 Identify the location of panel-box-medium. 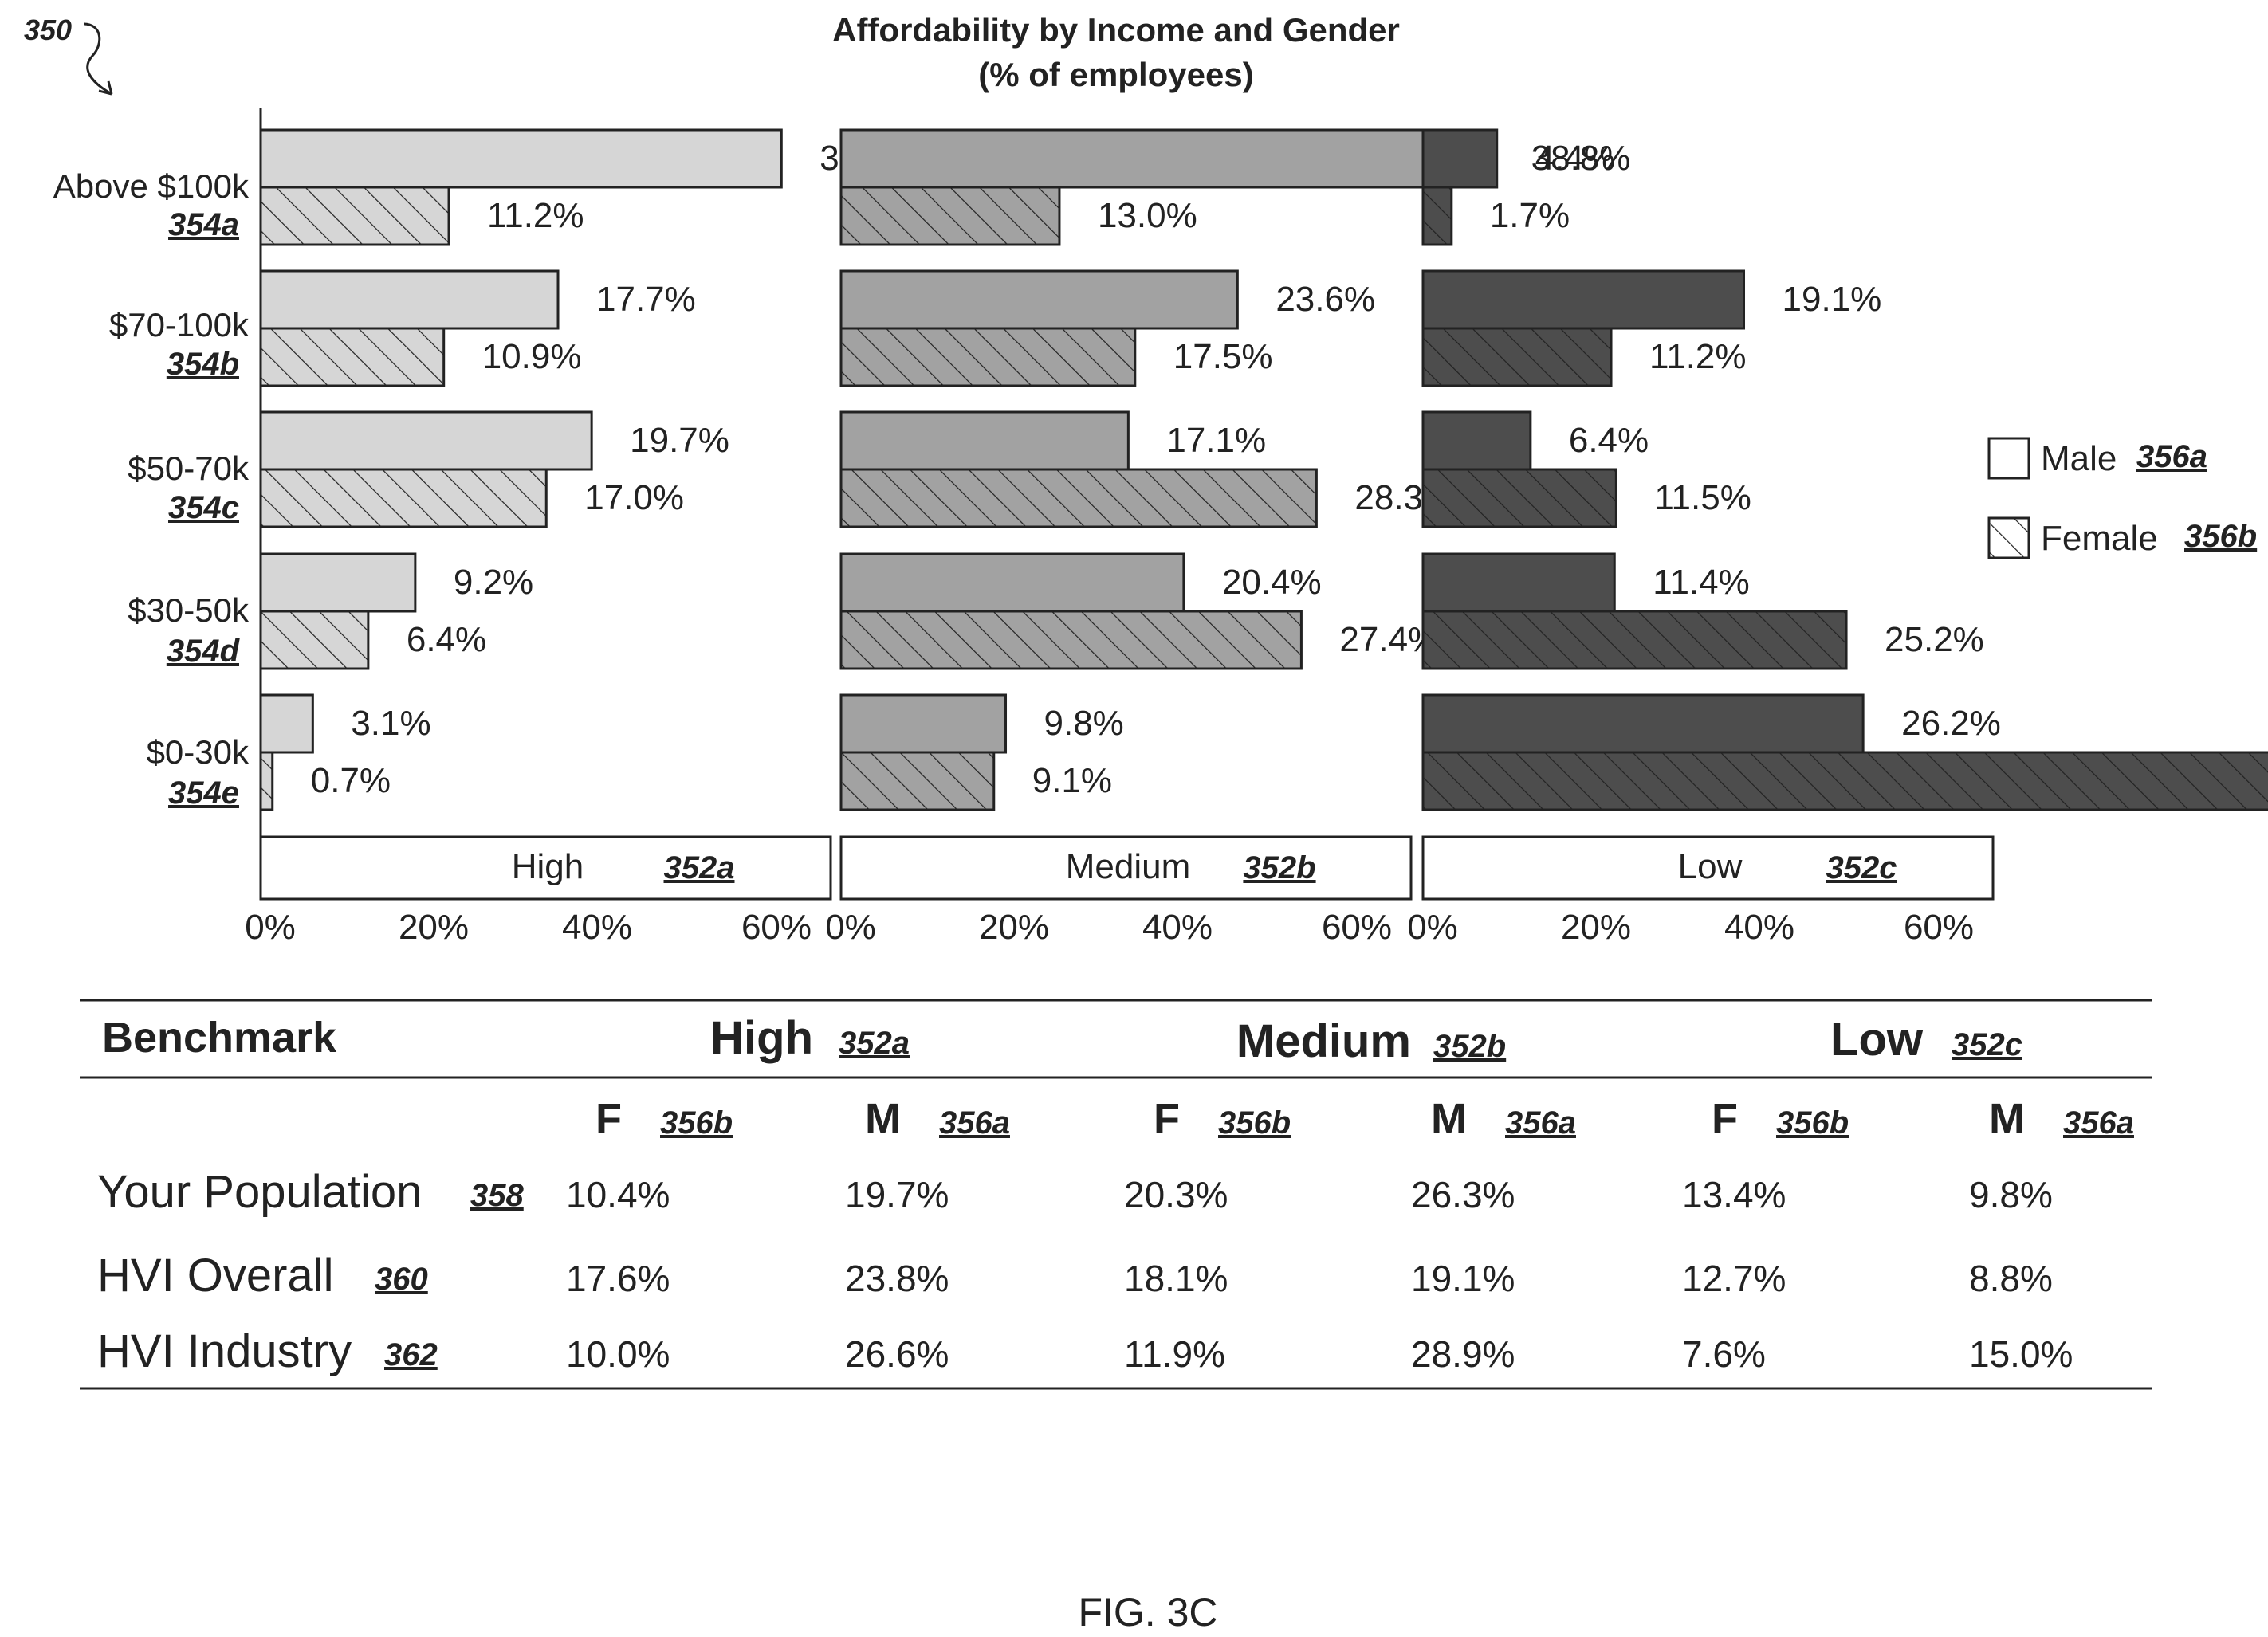
(1126, 868).